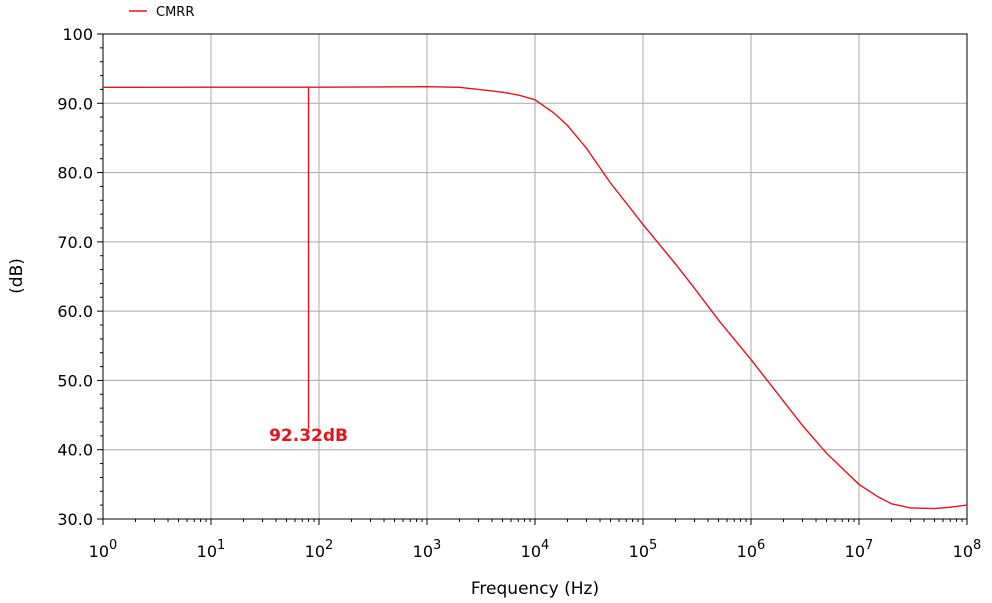  I want to click on y-tick-label: 30.0, so click(75, 519).